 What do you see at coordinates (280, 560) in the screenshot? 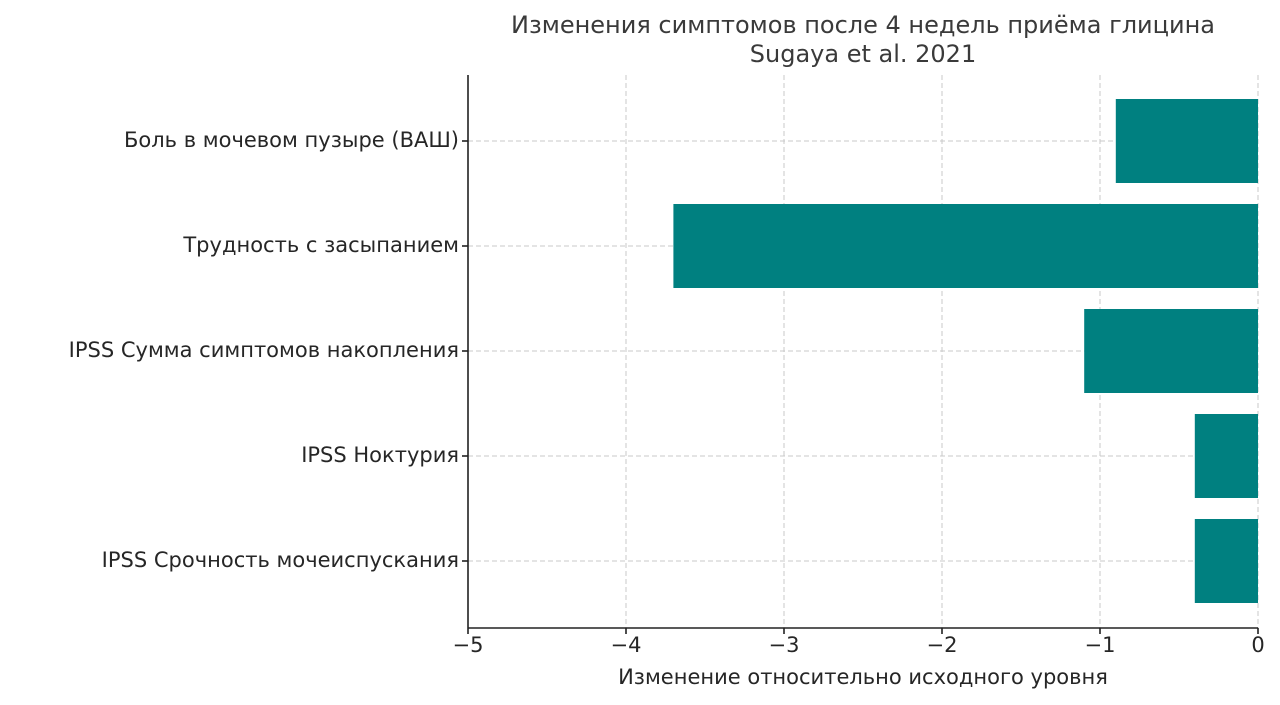
I see `y-tick-label: IPSS Срочность мочеиспускания` at bounding box center [280, 560].